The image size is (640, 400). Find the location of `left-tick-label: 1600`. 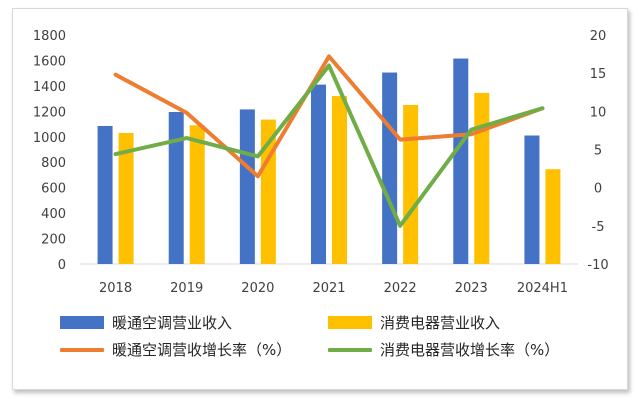

left-tick-label: 1600 is located at coordinates (49, 61).